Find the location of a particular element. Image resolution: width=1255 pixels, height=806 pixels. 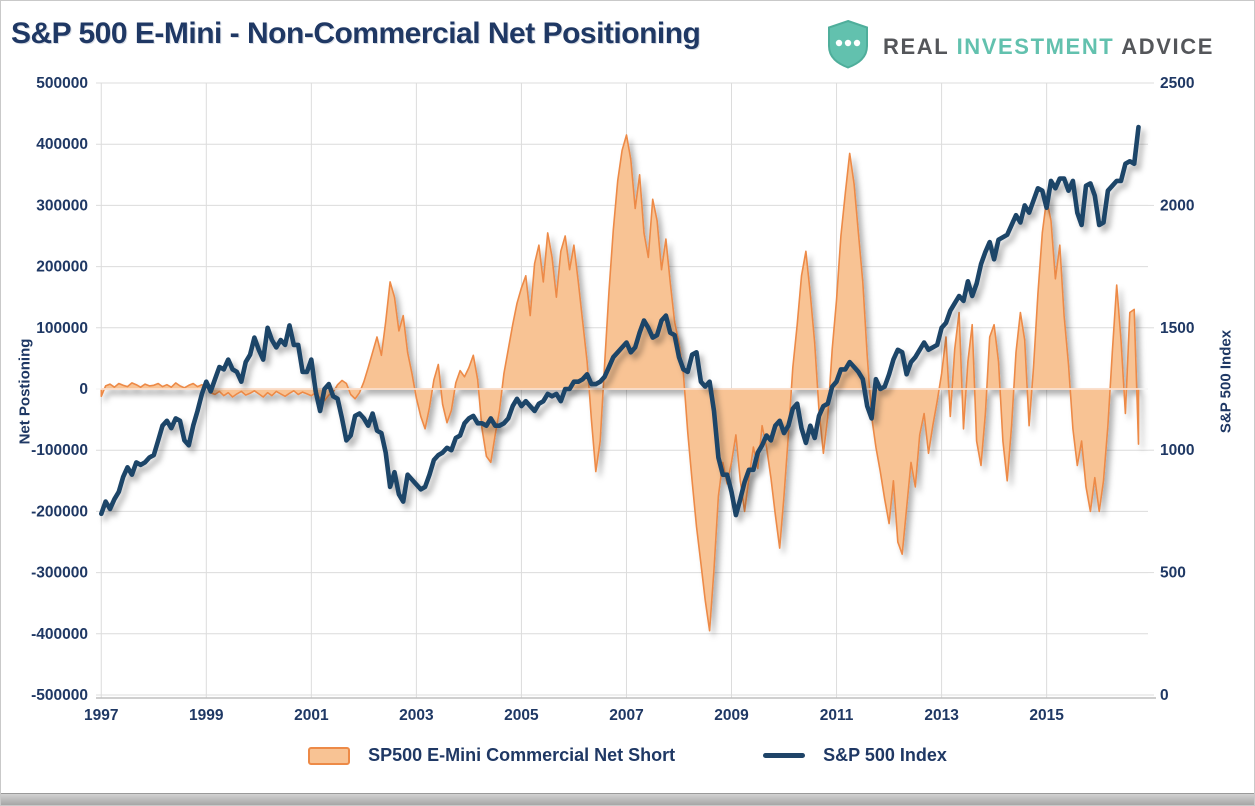

brand-word-investment: INVESTMENT is located at coordinates (1035, 46).